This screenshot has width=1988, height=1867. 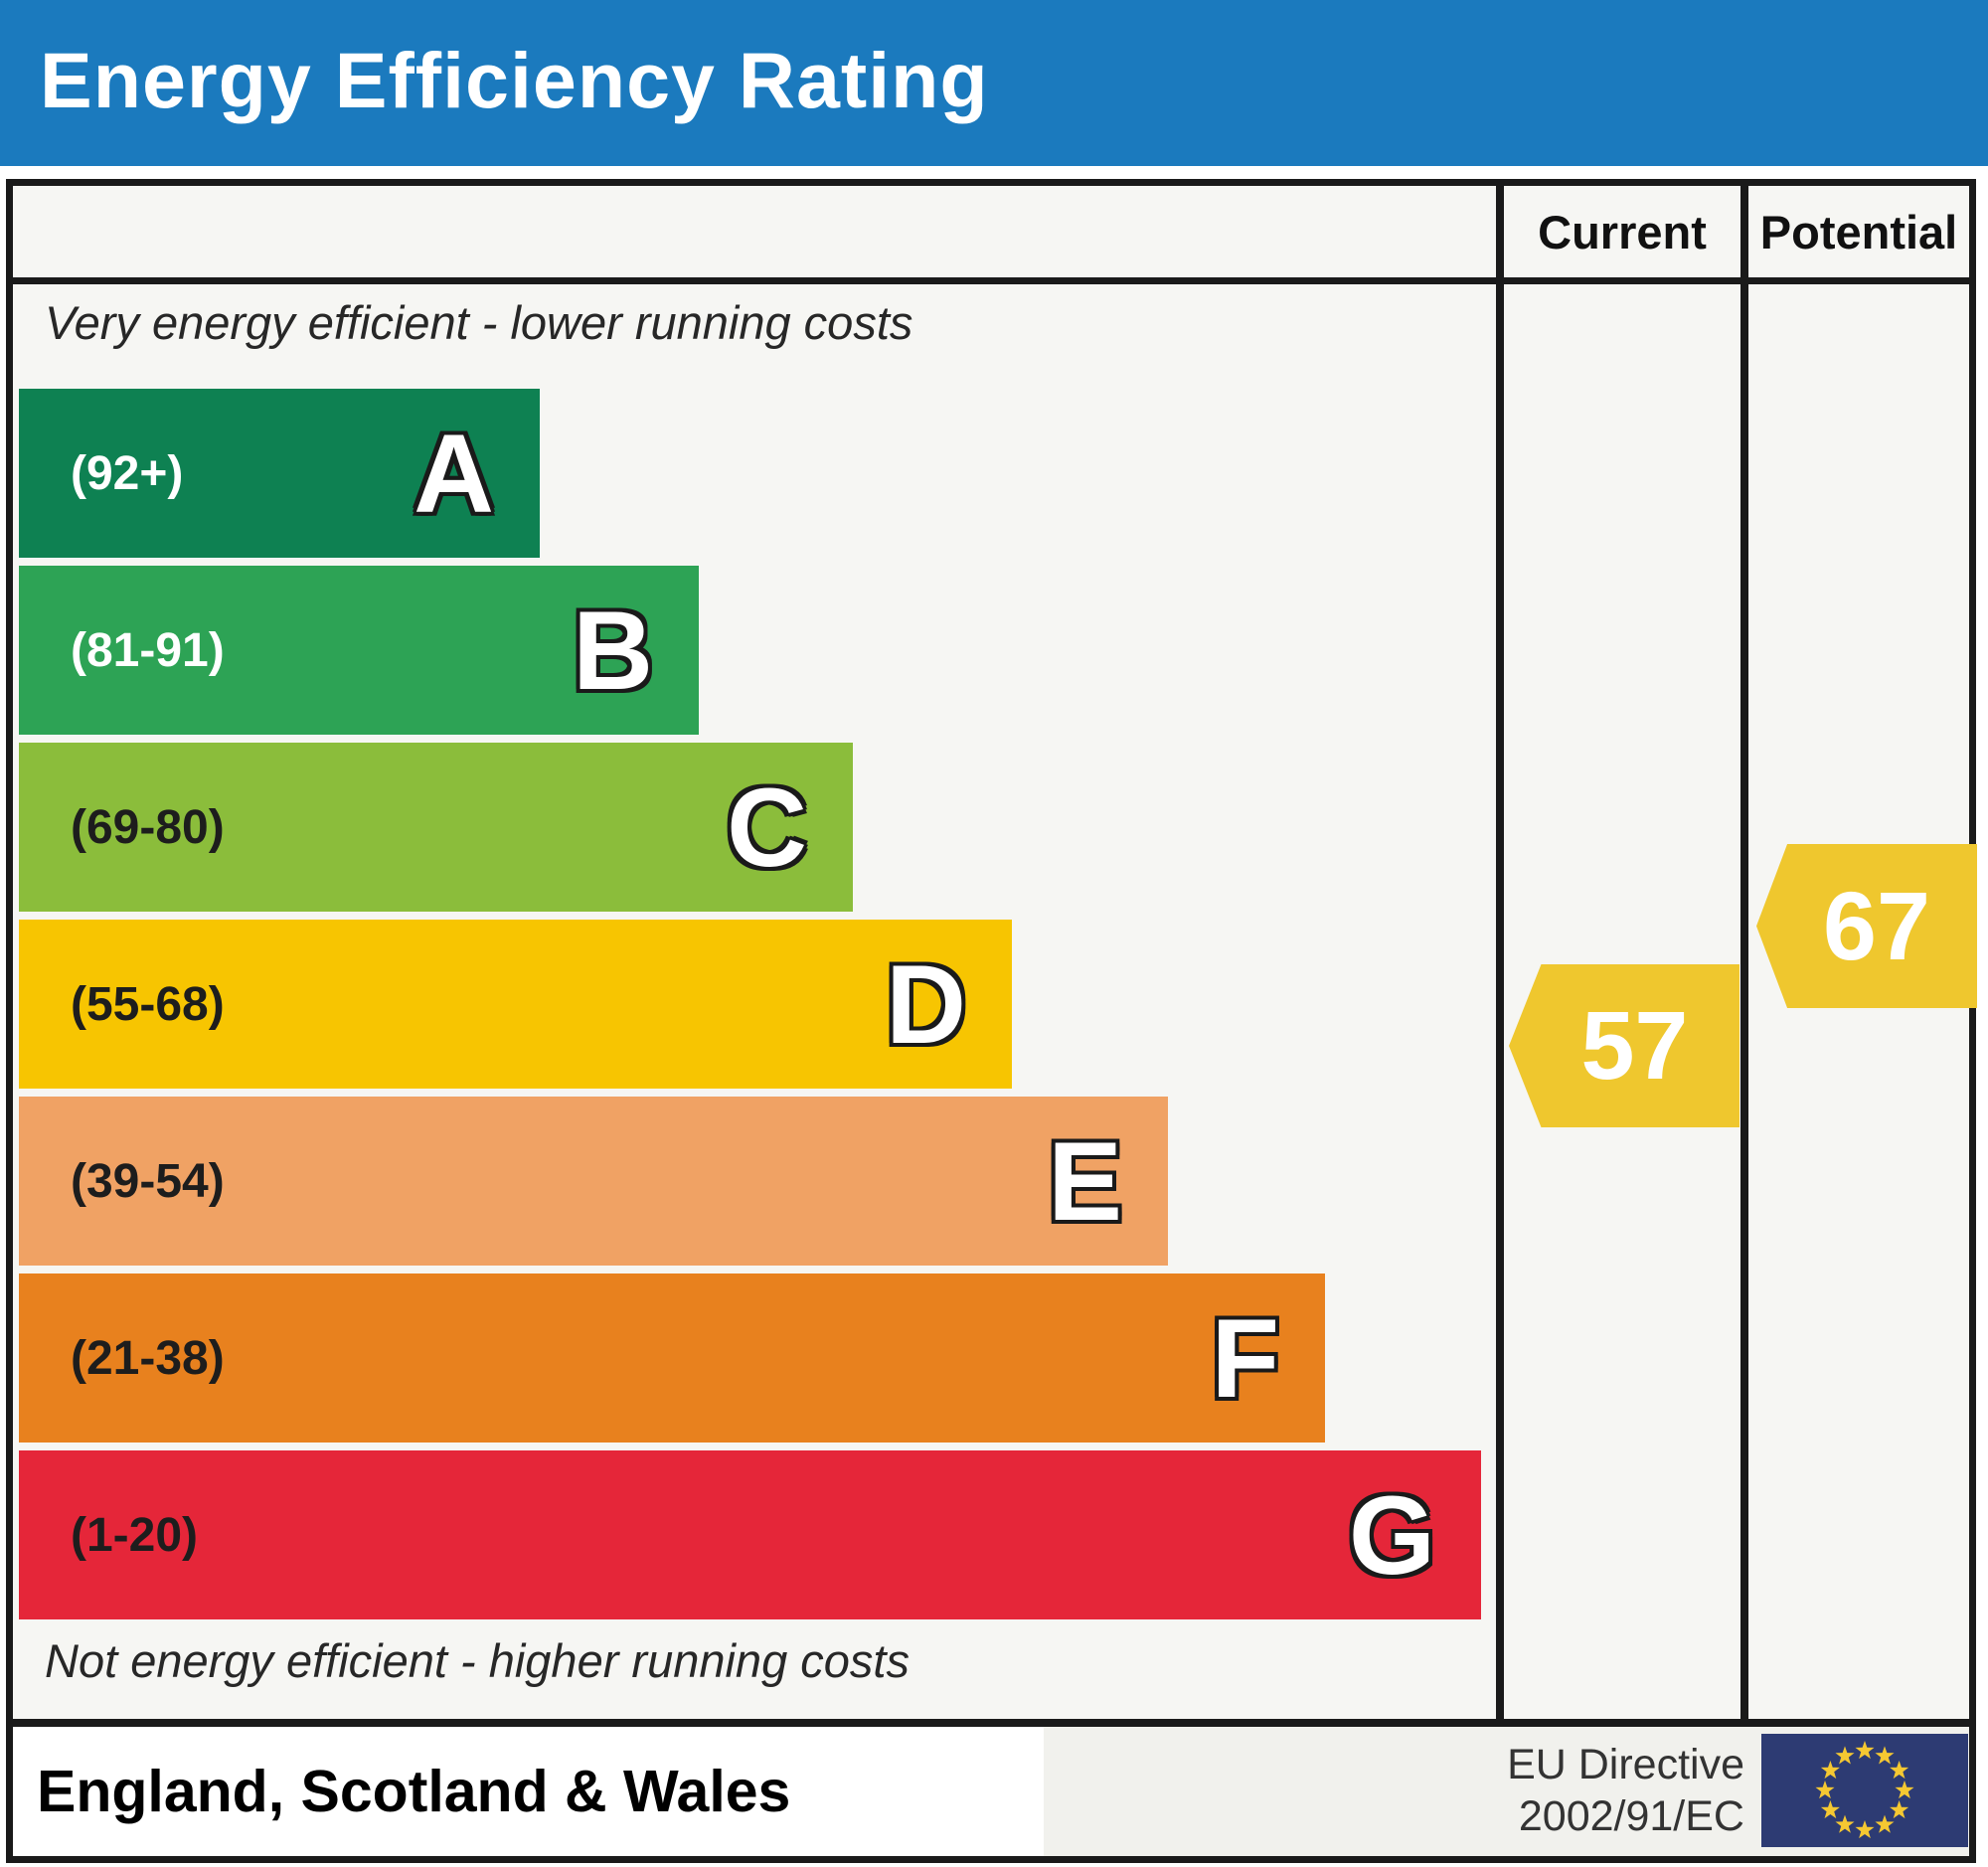 I want to click on page-title: Energy Efficiency Rating, so click(x=514, y=79).